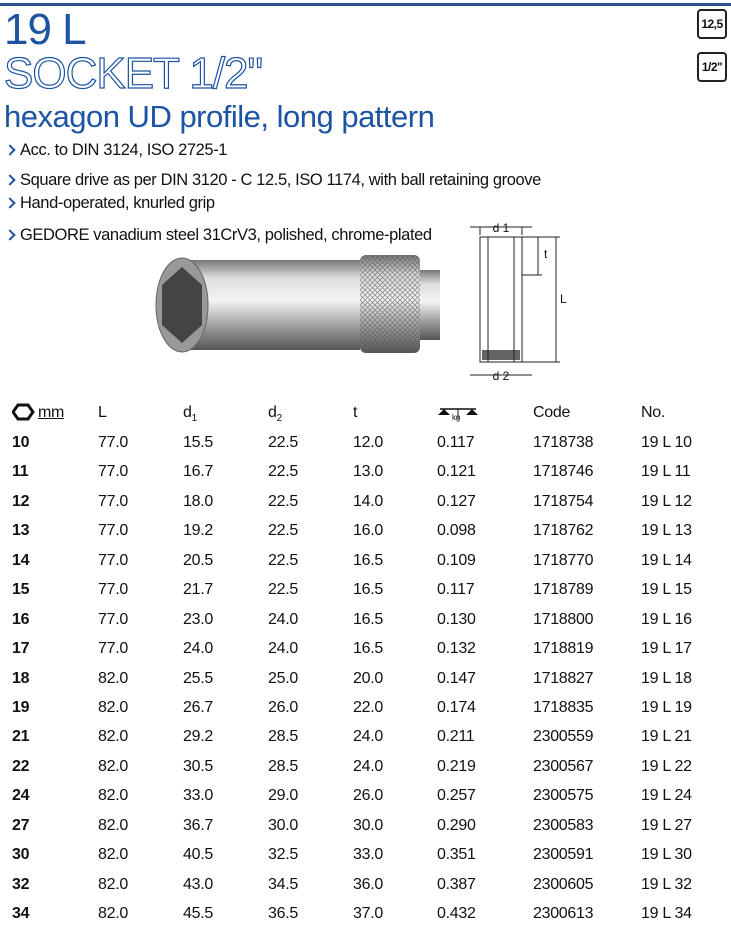  Describe the element at coordinates (563, 678) in the screenshot. I see `table-cell: 1718827` at that location.